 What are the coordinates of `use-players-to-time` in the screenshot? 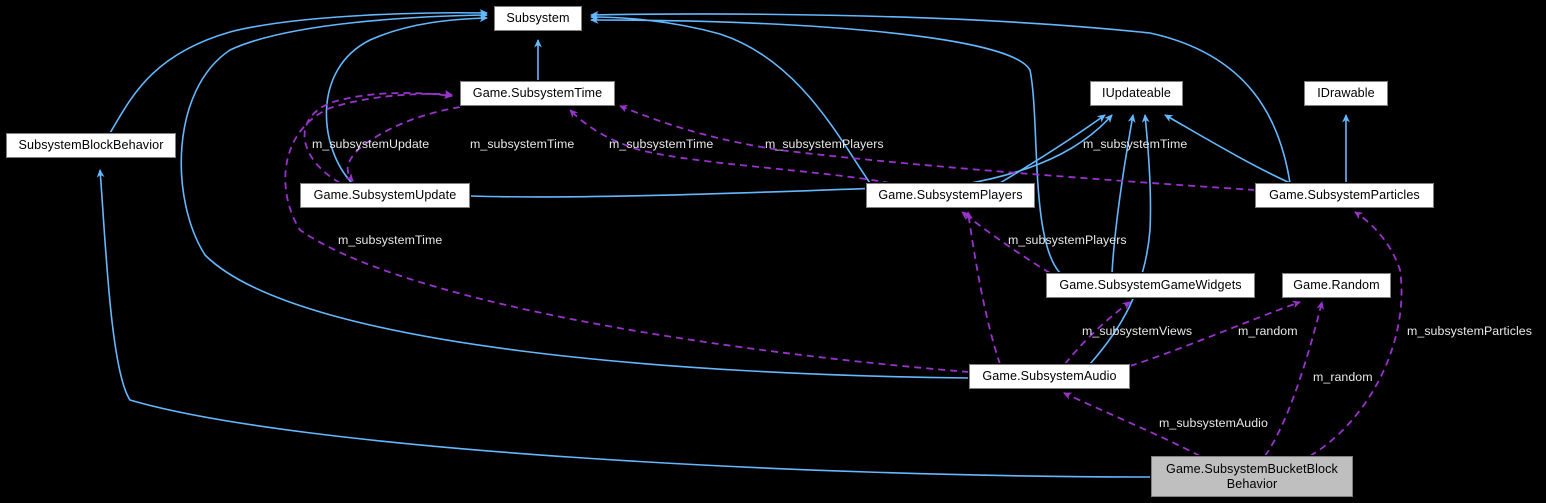 It's located at (730, 146).